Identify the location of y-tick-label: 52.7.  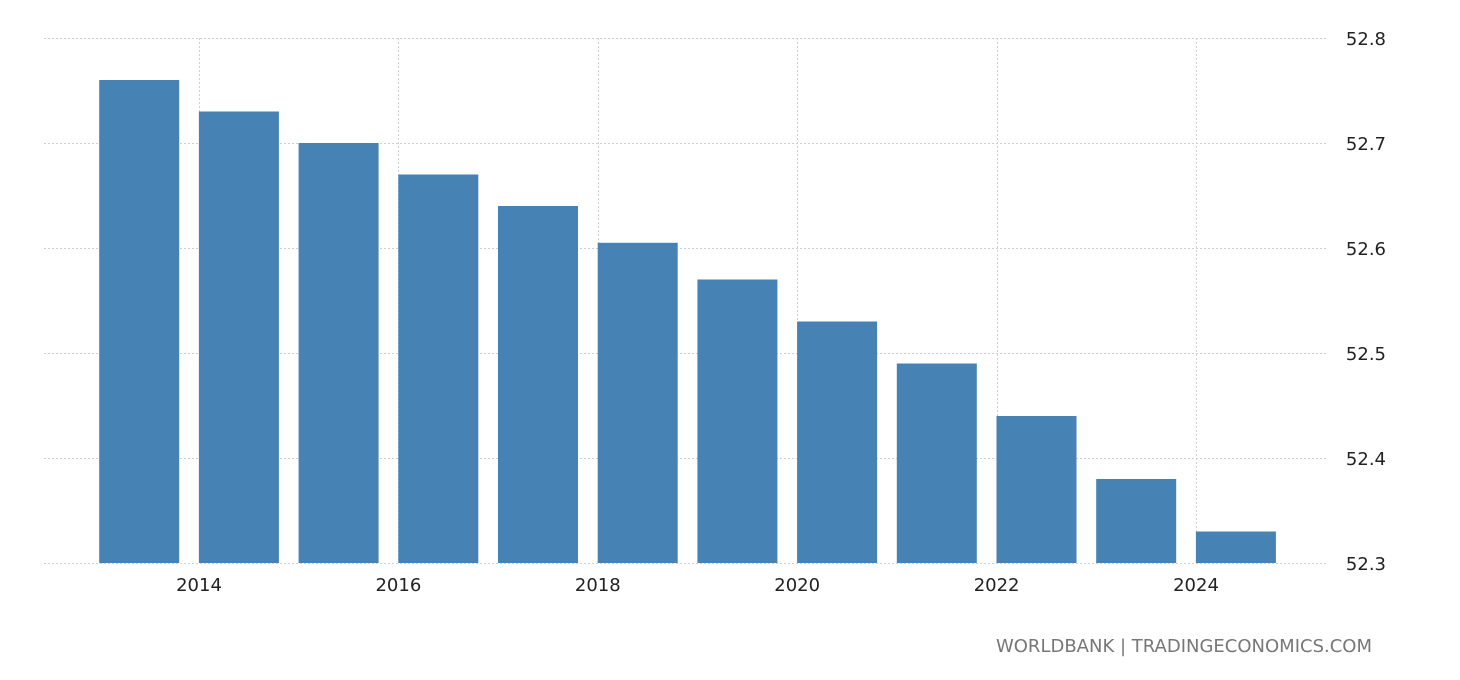
(1366, 144).